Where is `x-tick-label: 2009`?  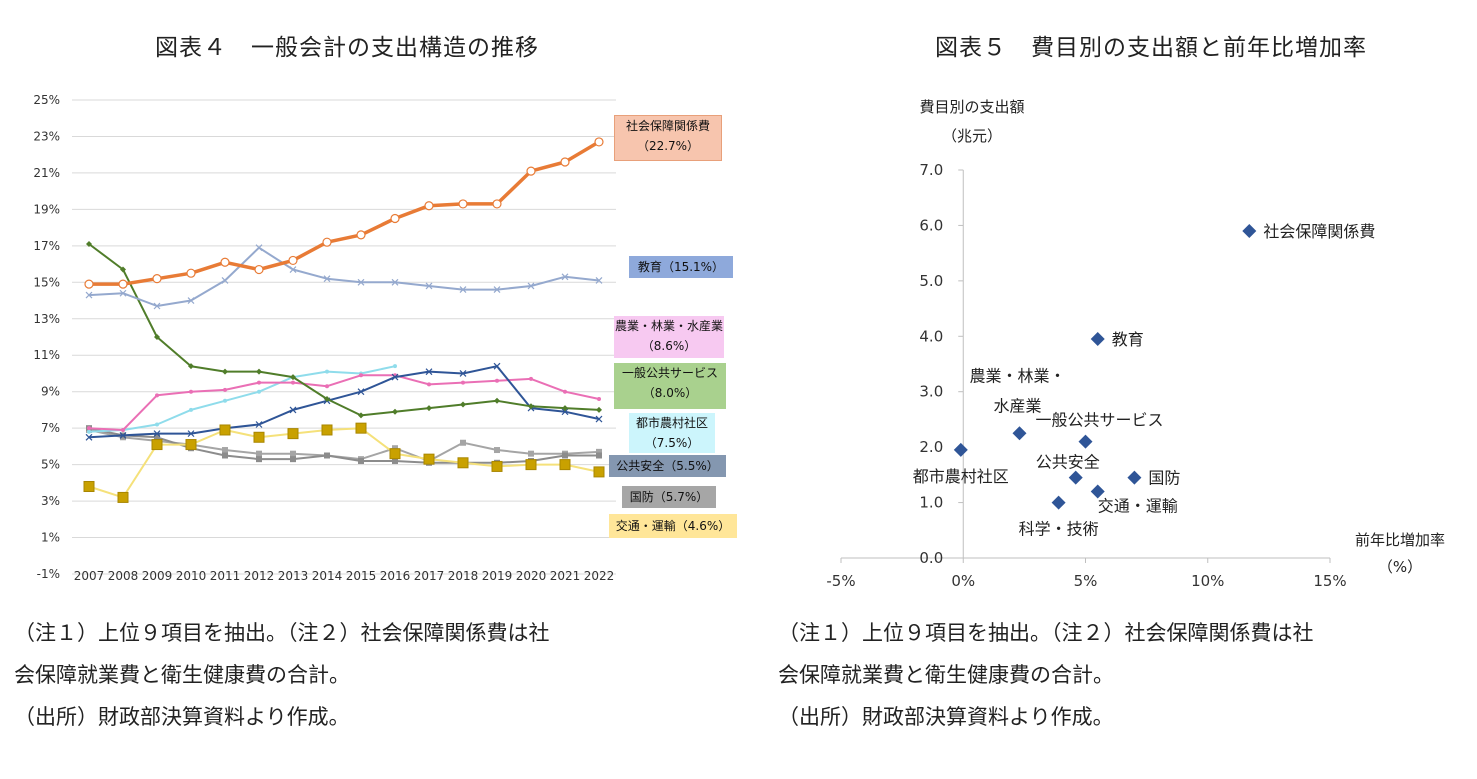
x-tick-label: 2009 is located at coordinates (157, 576).